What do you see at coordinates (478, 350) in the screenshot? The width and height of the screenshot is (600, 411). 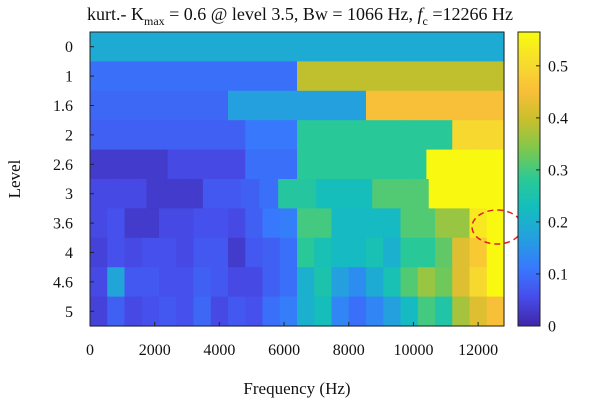 I see `x-tick-label: 12000` at bounding box center [478, 350].